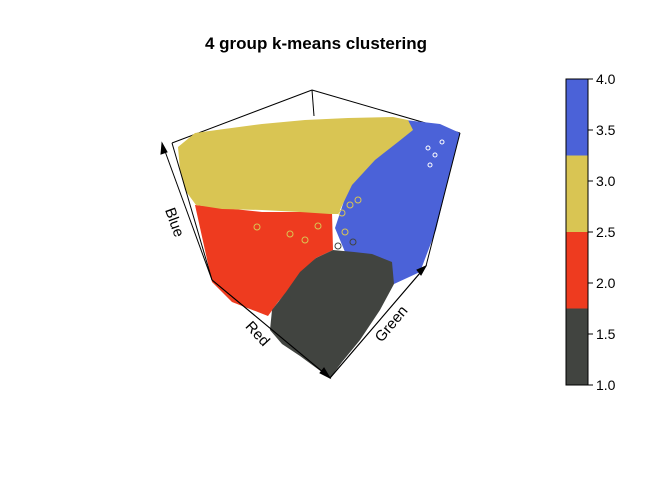 This screenshot has width=646, height=484. What do you see at coordinates (316, 43) in the screenshot?
I see `chart-title: 4 group k-means clustering` at bounding box center [316, 43].